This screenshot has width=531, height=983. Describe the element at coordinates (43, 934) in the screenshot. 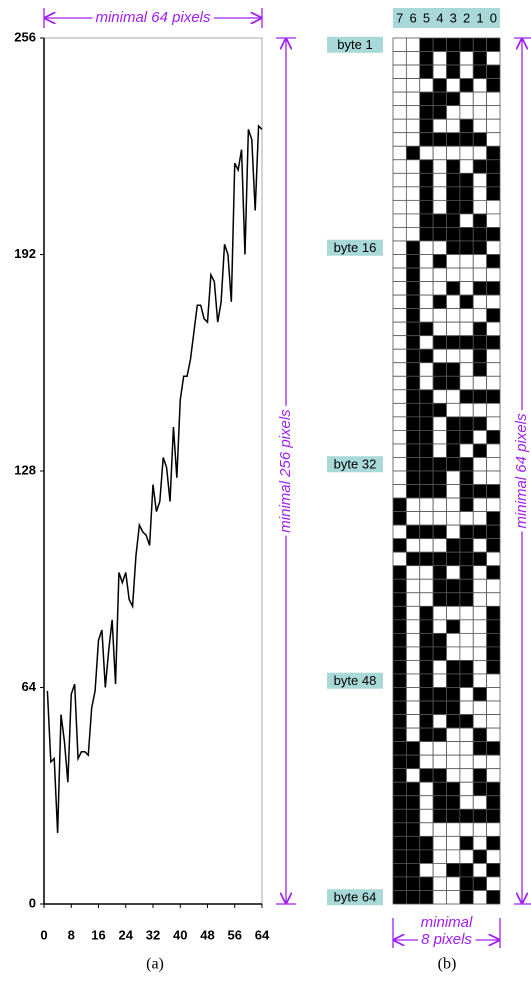

I see `x-tick-label: 0` at that location.